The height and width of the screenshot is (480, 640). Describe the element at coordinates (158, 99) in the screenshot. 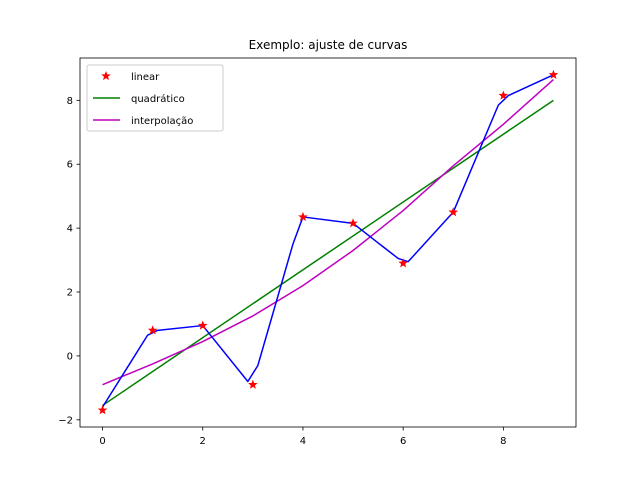

I see `legend-label: quadrático` at that location.